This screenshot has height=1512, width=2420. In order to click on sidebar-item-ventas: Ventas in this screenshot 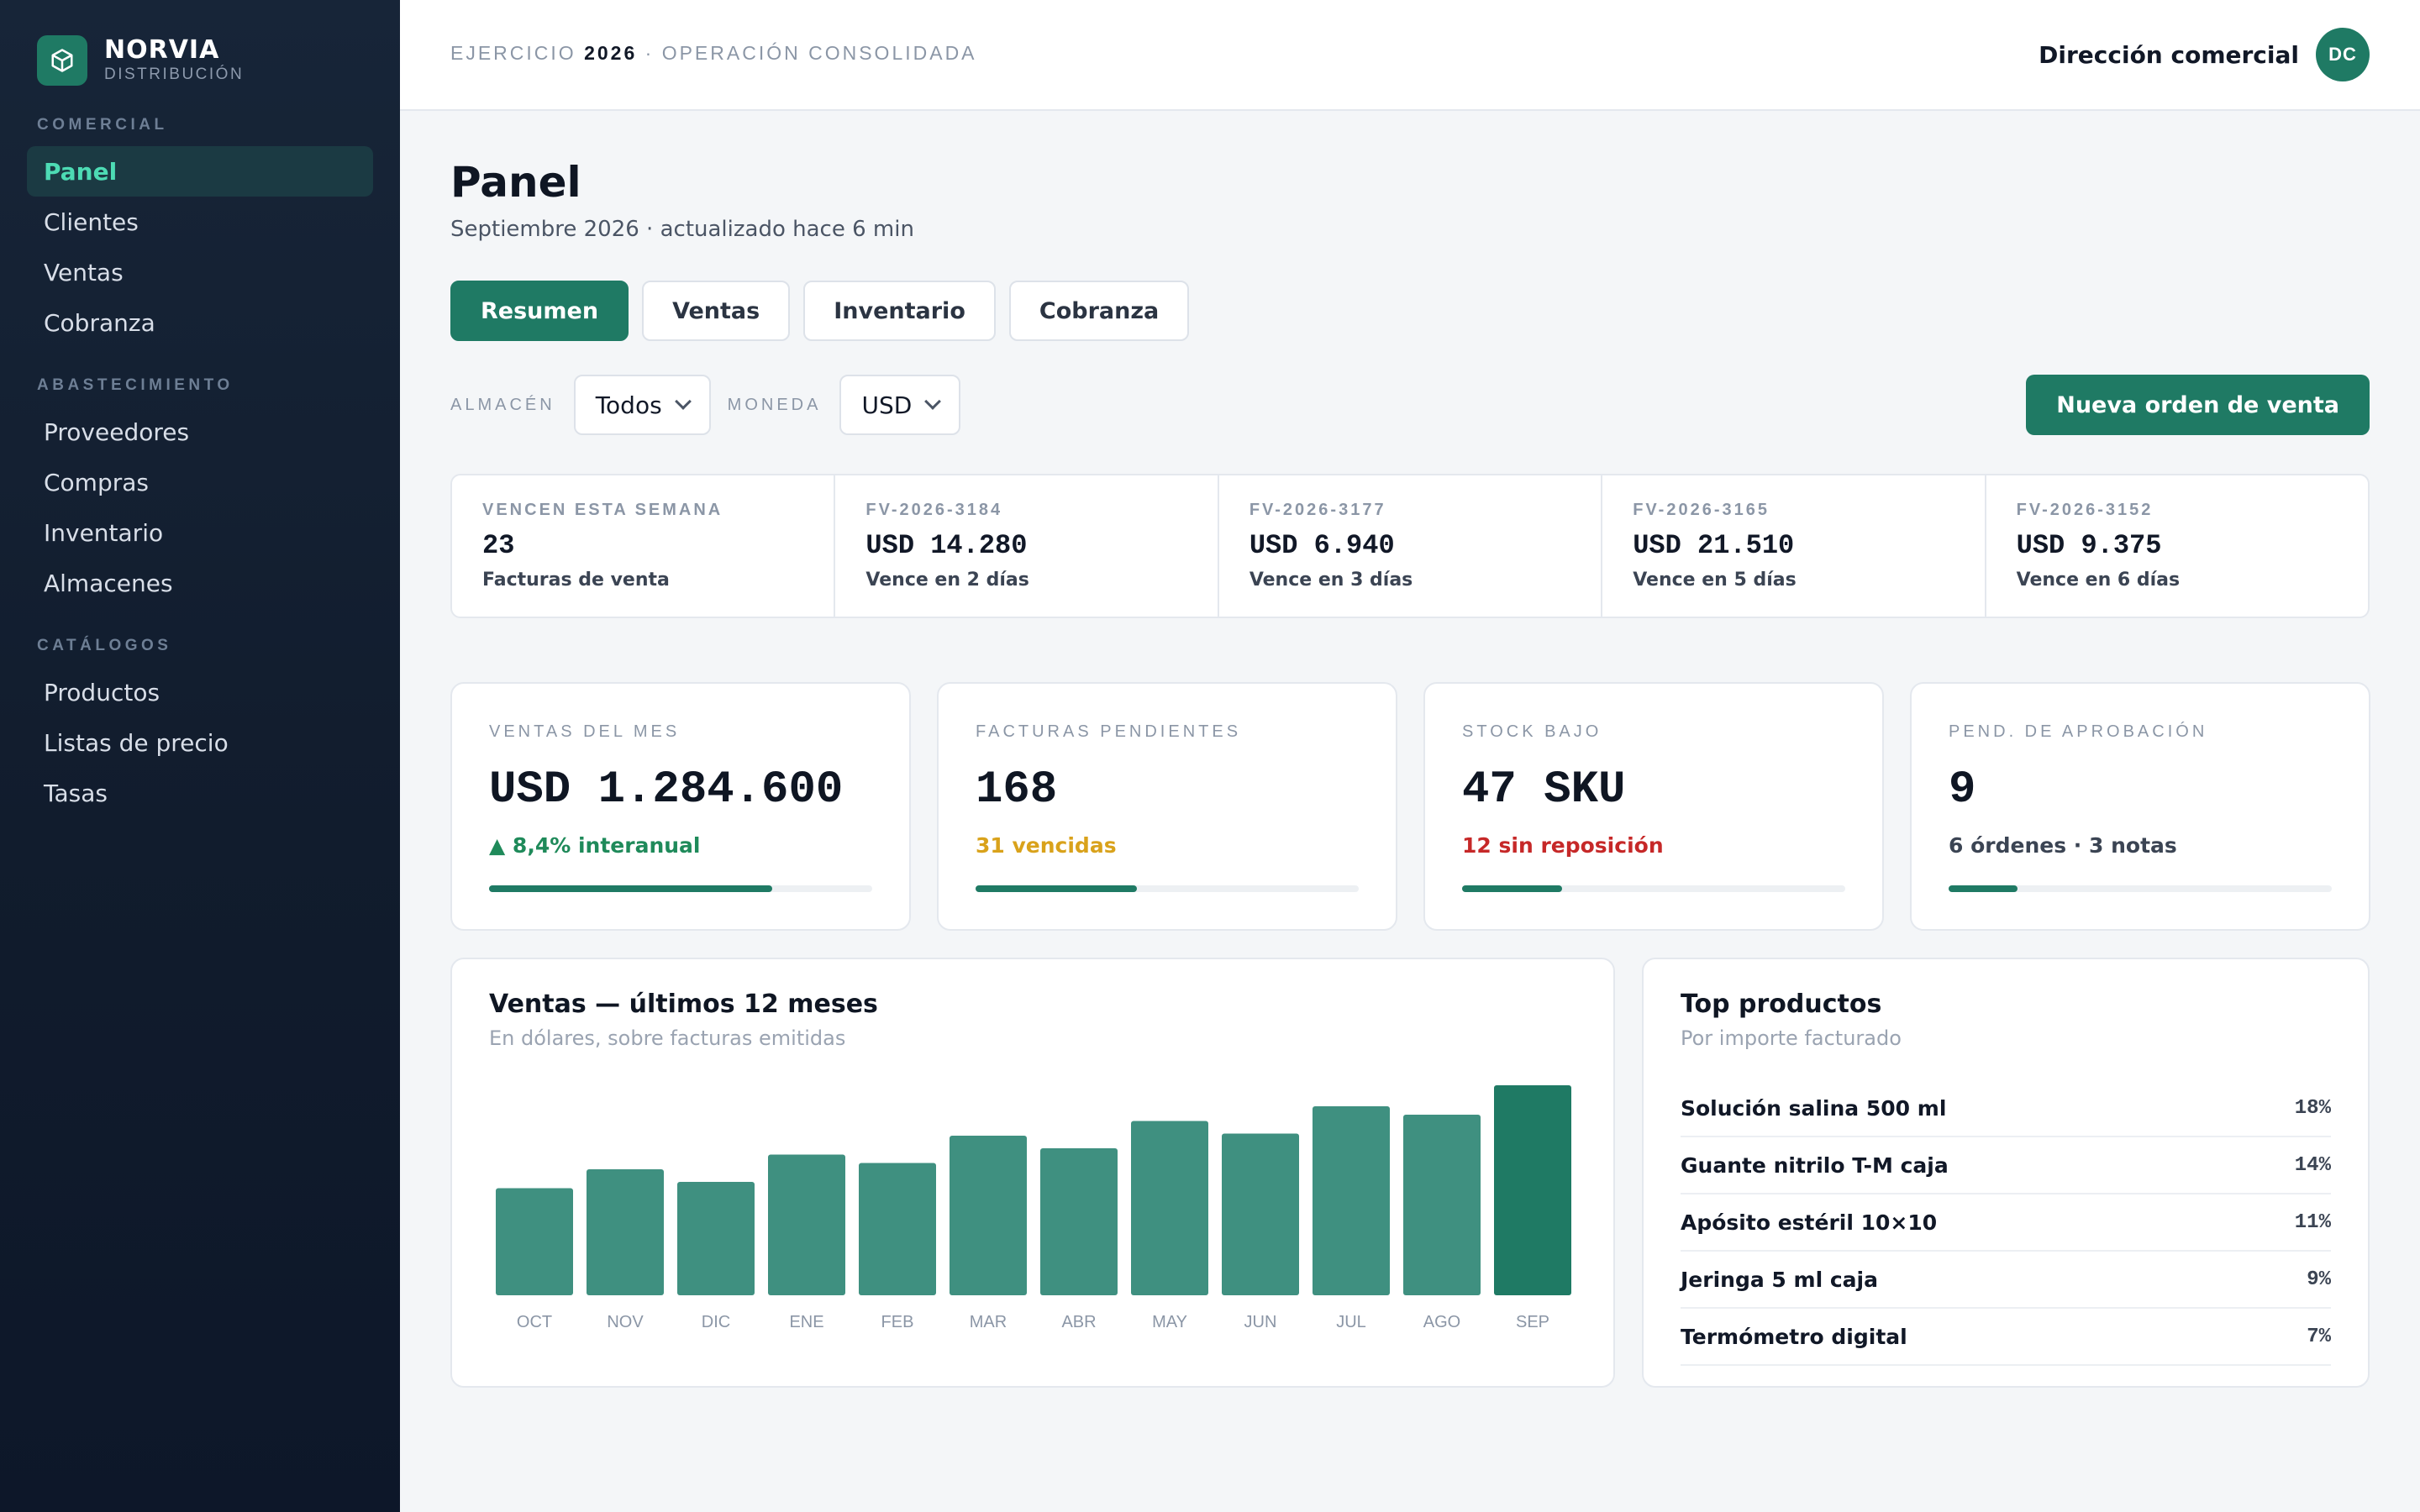, I will do `click(84, 272)`.